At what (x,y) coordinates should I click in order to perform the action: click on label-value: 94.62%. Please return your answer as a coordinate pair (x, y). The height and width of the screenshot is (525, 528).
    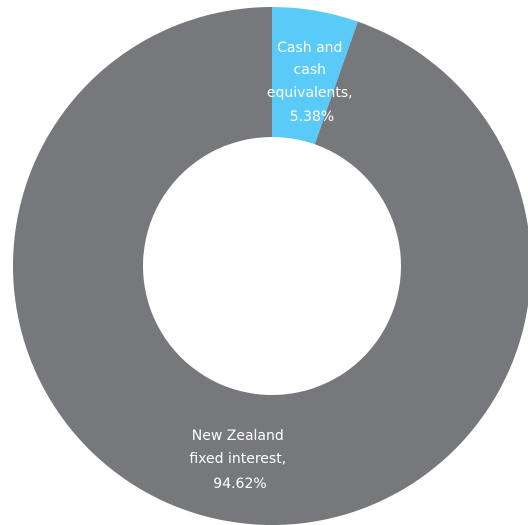
    Looking at the image, I should click on (239, 484).